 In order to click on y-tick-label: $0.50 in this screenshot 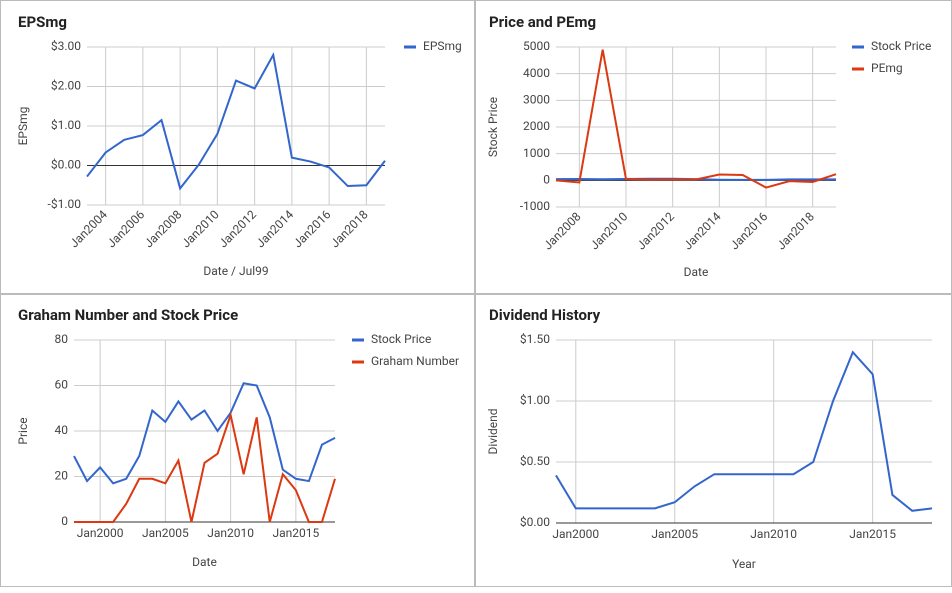, I will do `click(535, 461)`.